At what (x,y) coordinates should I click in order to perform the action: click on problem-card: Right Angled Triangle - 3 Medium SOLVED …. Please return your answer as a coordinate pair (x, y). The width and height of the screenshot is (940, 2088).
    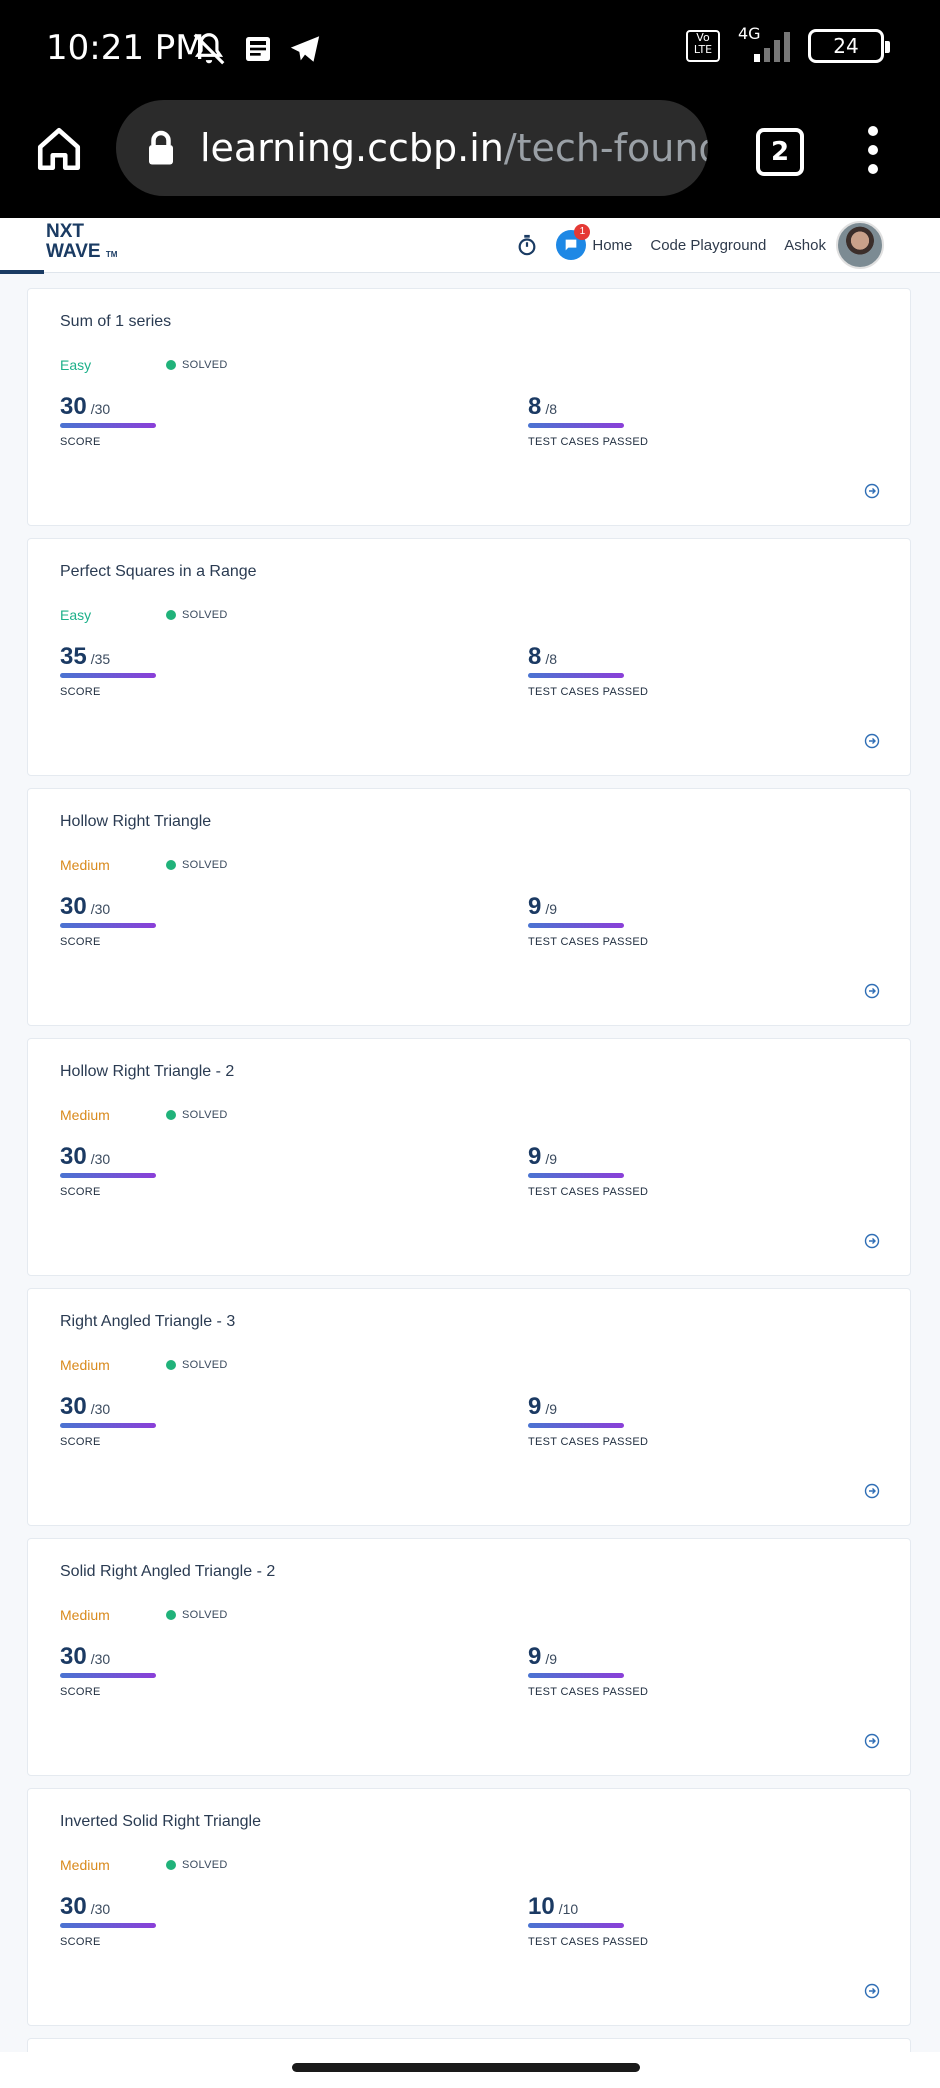
    Looking at the image, I should click on (469, 1407).